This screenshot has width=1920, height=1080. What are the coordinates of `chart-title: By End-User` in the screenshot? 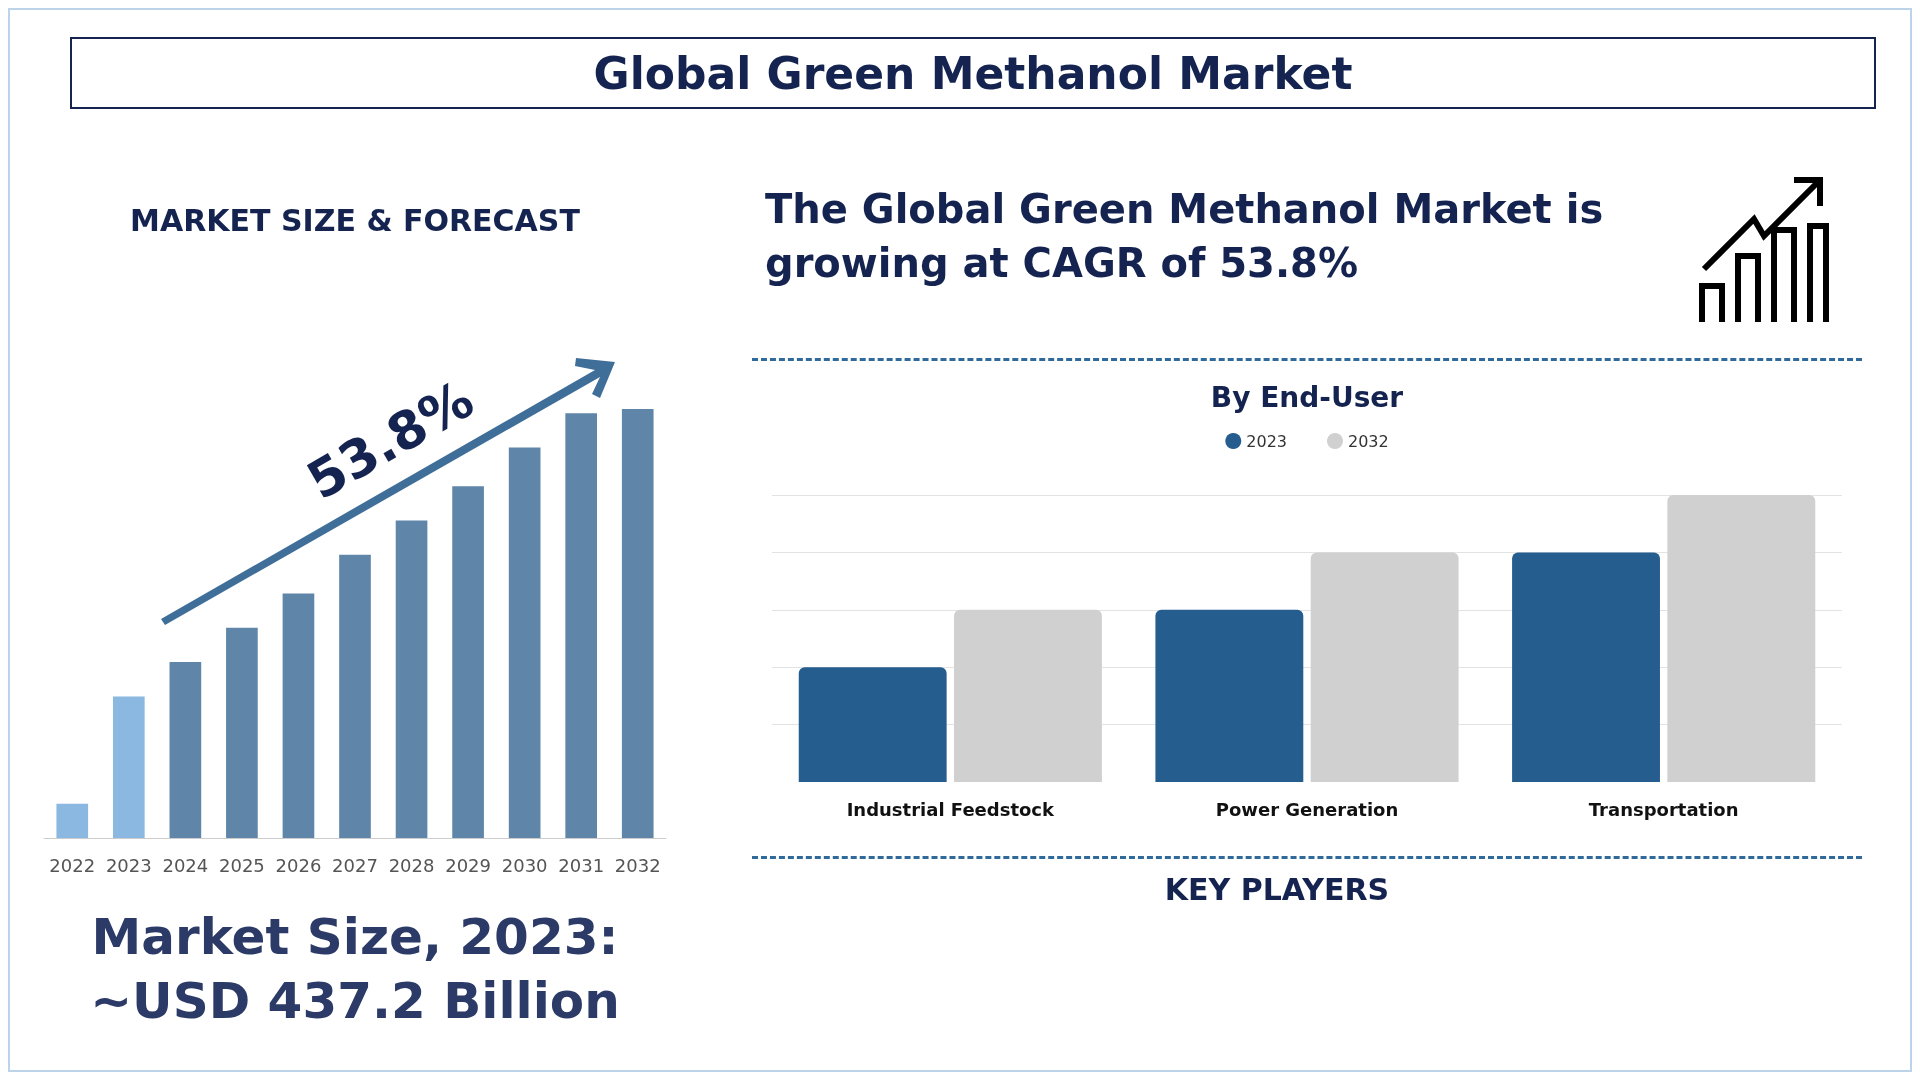 It's located at (1307, 397).